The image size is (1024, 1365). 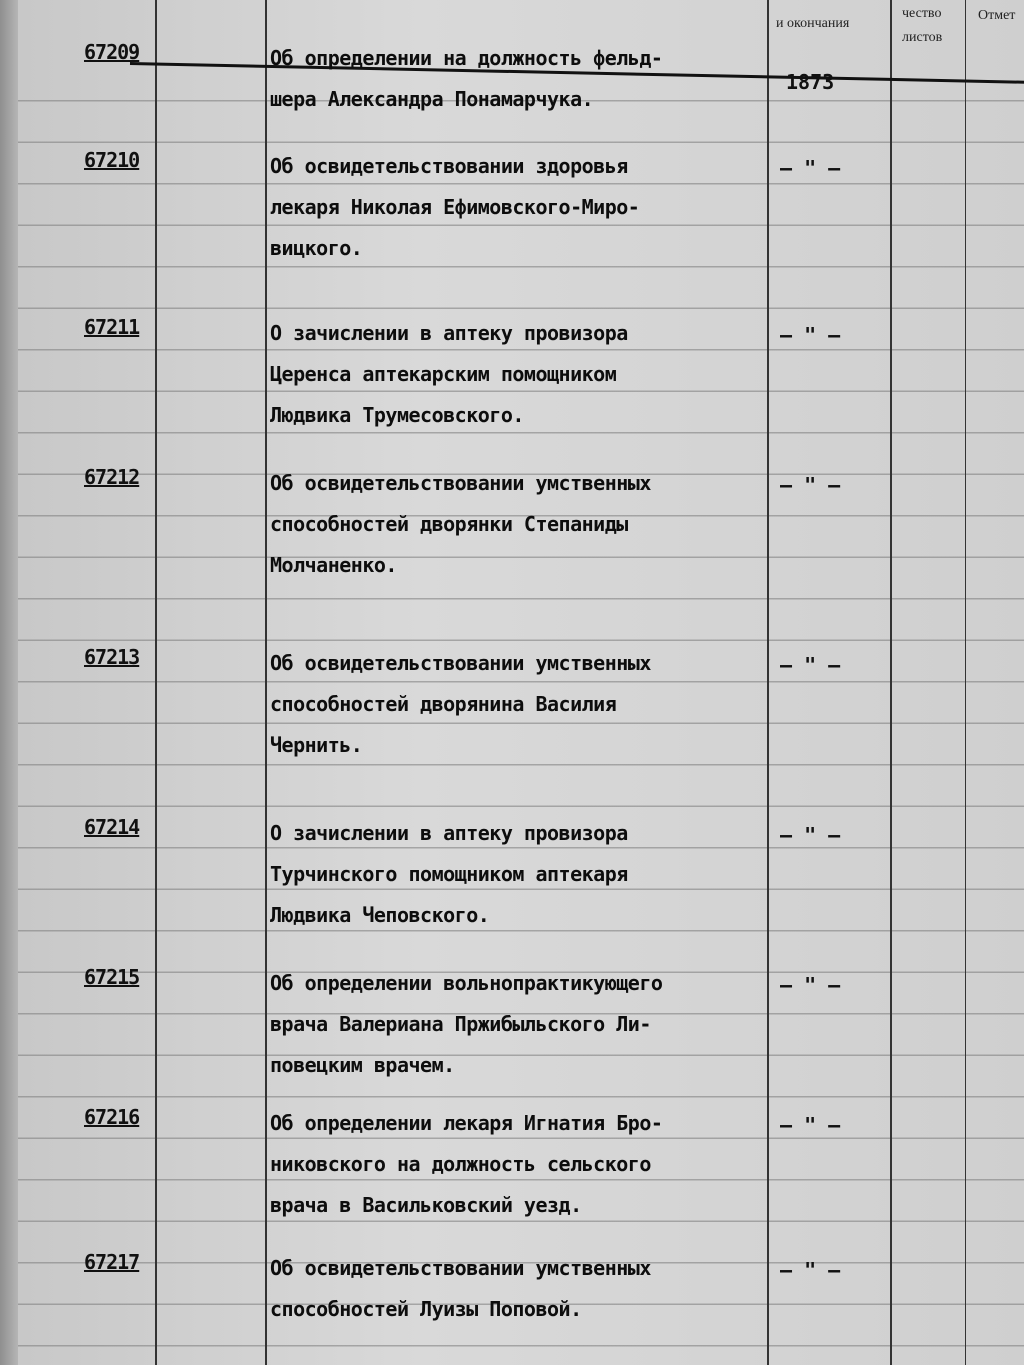 What do you see at coordinates (449, 524) in the screenshot?
I see `description-line: способностей дворянки Степаниды` at bounding box center [449, 524].